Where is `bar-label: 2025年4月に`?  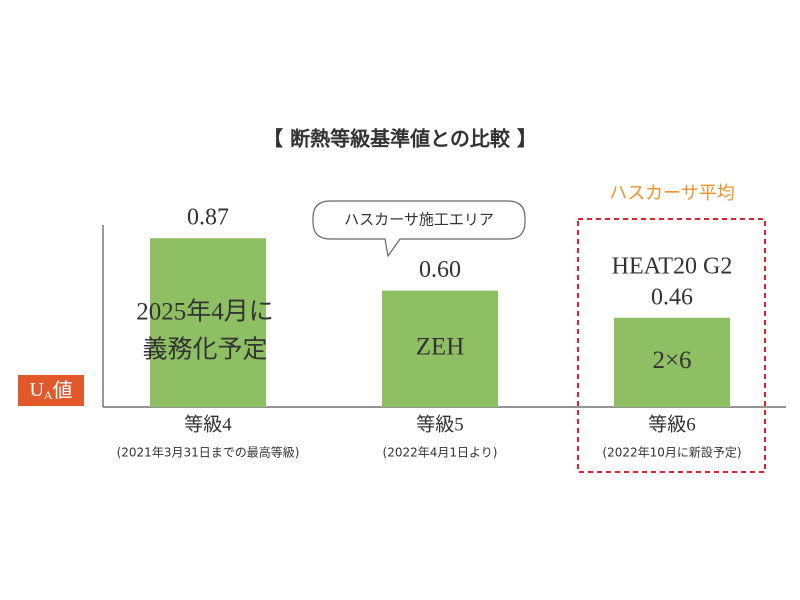 bar-label: 2025年4月に is located at coordinates (205, 311).